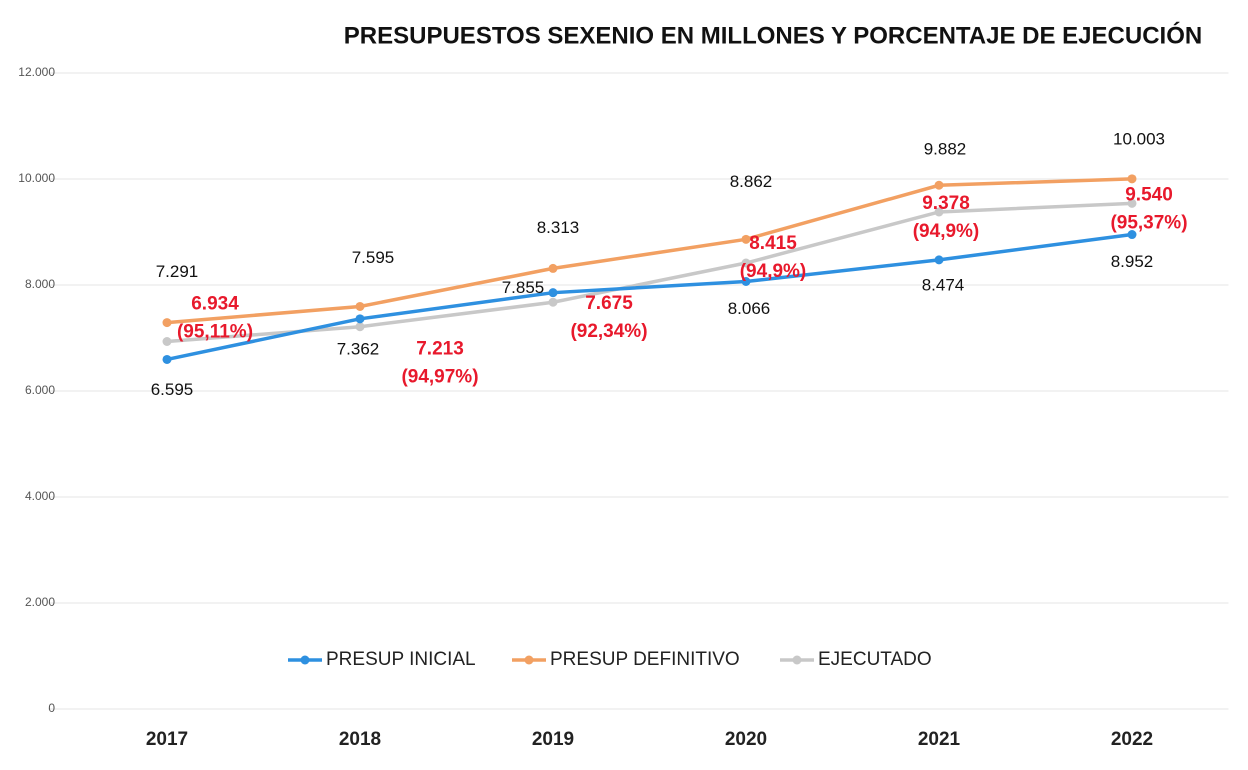  Describe the element at coordinates (401, 659) in the screenshot. I see `legend-label: PRESUP INICIAL` at that location.